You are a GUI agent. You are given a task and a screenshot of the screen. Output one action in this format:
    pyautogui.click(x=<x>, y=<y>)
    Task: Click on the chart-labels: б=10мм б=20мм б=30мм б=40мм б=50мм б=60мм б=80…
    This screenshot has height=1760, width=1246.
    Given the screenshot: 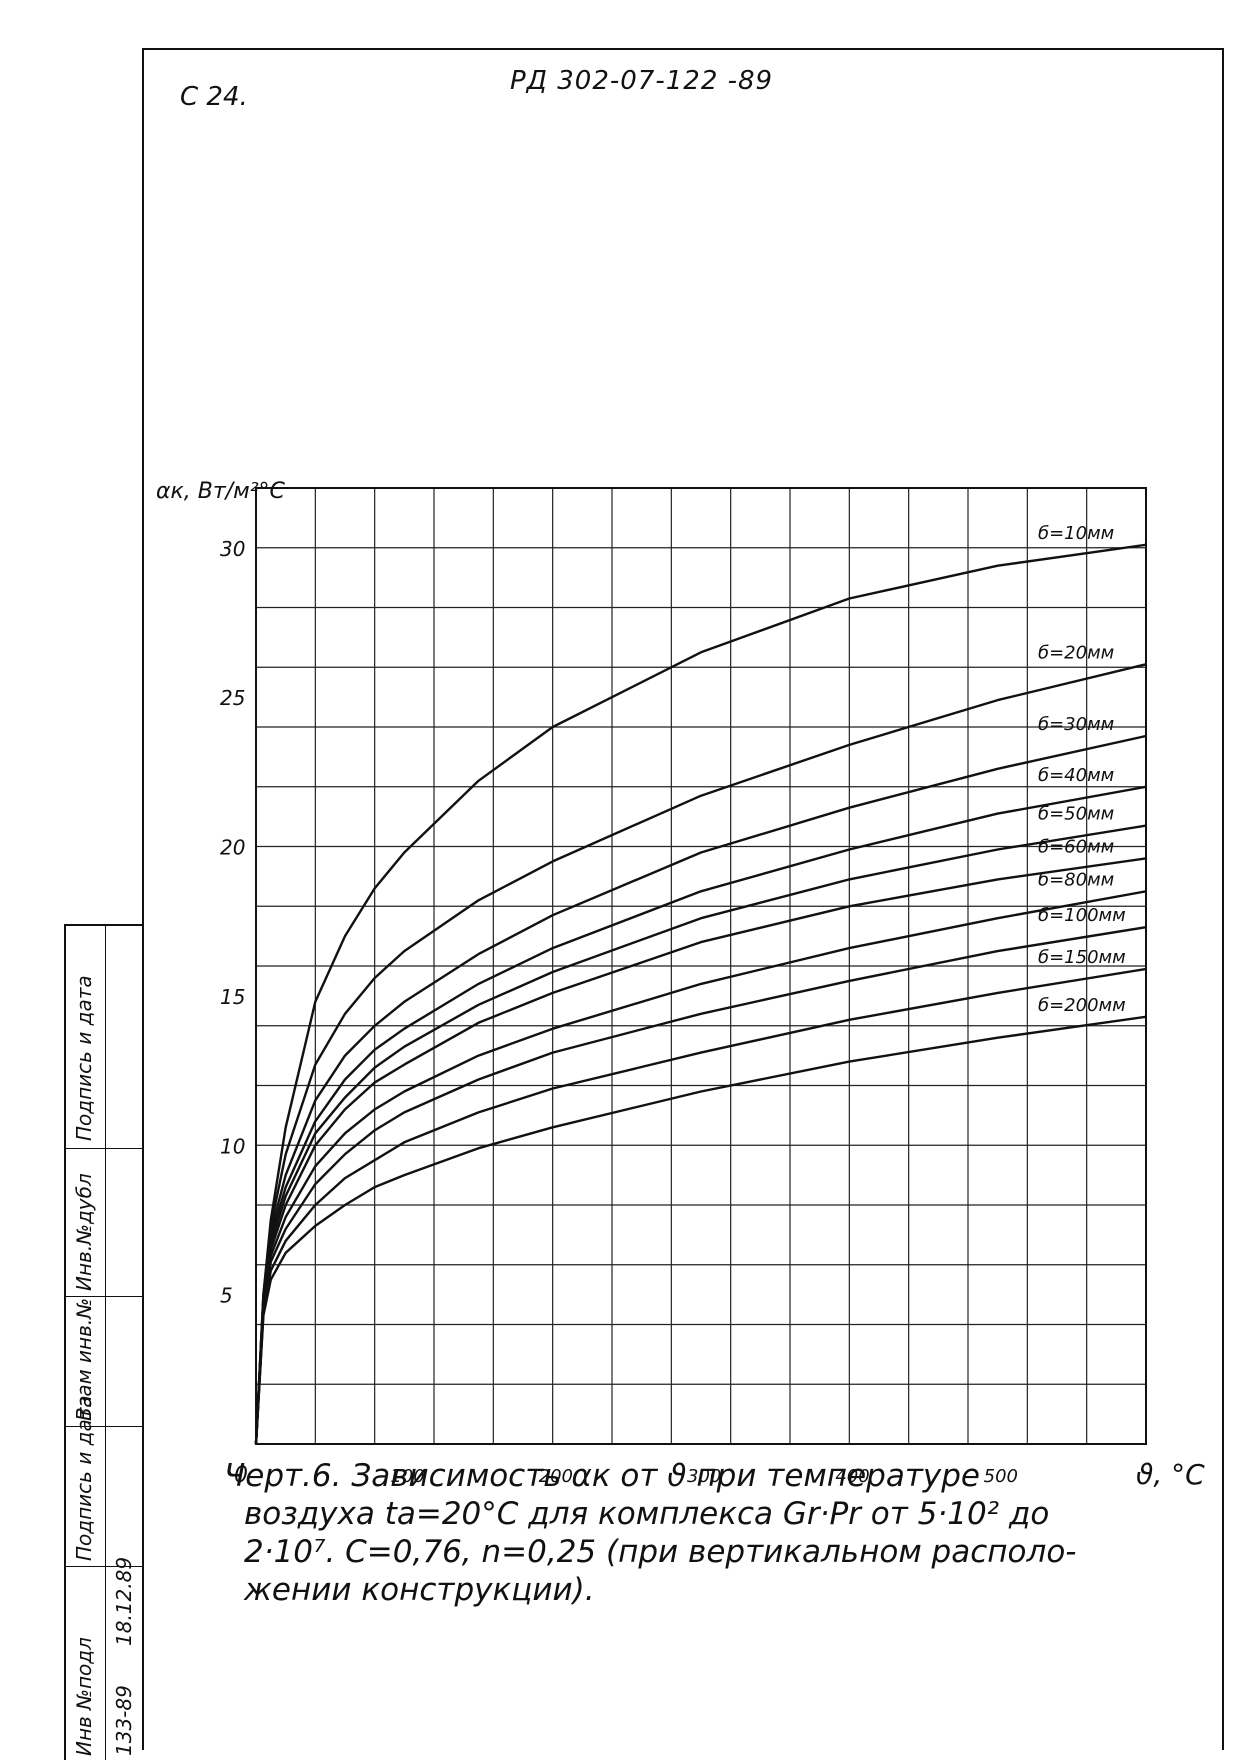 What is the action you would take?
    pyautogui.click(x=1082, y=769)
    